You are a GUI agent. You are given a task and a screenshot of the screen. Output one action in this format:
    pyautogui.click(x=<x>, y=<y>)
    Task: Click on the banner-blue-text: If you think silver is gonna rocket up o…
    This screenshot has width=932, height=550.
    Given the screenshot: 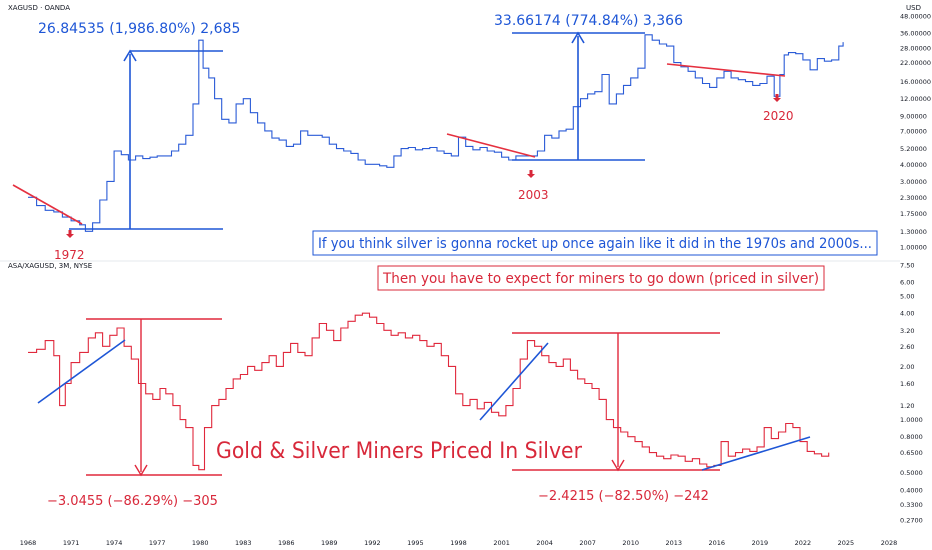 What is the action you would take?
    pyautogui.click(x=595, y=244)
    